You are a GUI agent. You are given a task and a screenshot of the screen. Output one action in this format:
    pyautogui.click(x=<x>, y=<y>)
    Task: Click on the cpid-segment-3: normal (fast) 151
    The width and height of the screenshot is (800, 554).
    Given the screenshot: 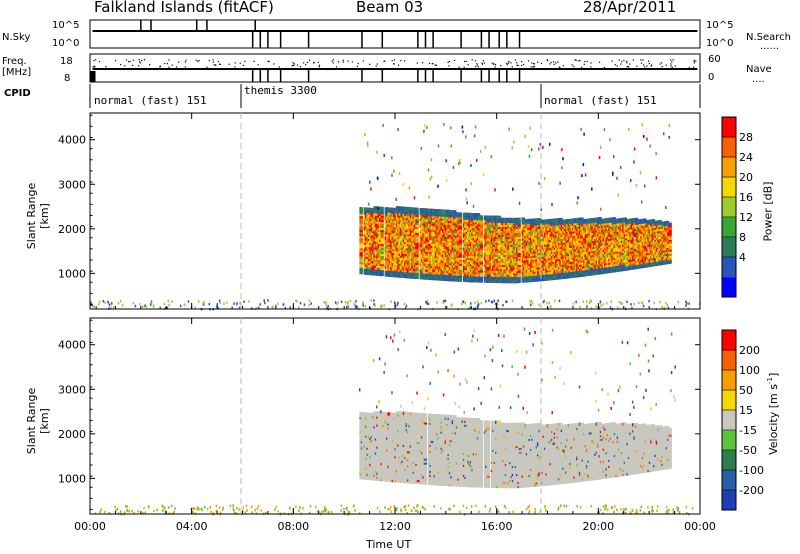 What is the action you would take?
    pyautogui.click(x=600, y=100)
    